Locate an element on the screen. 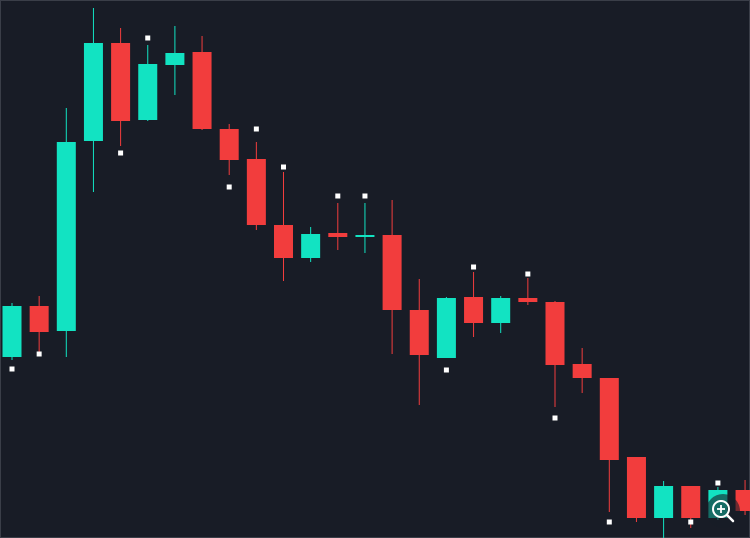  zoom-icon-handle is located at coordinates (730, 518).